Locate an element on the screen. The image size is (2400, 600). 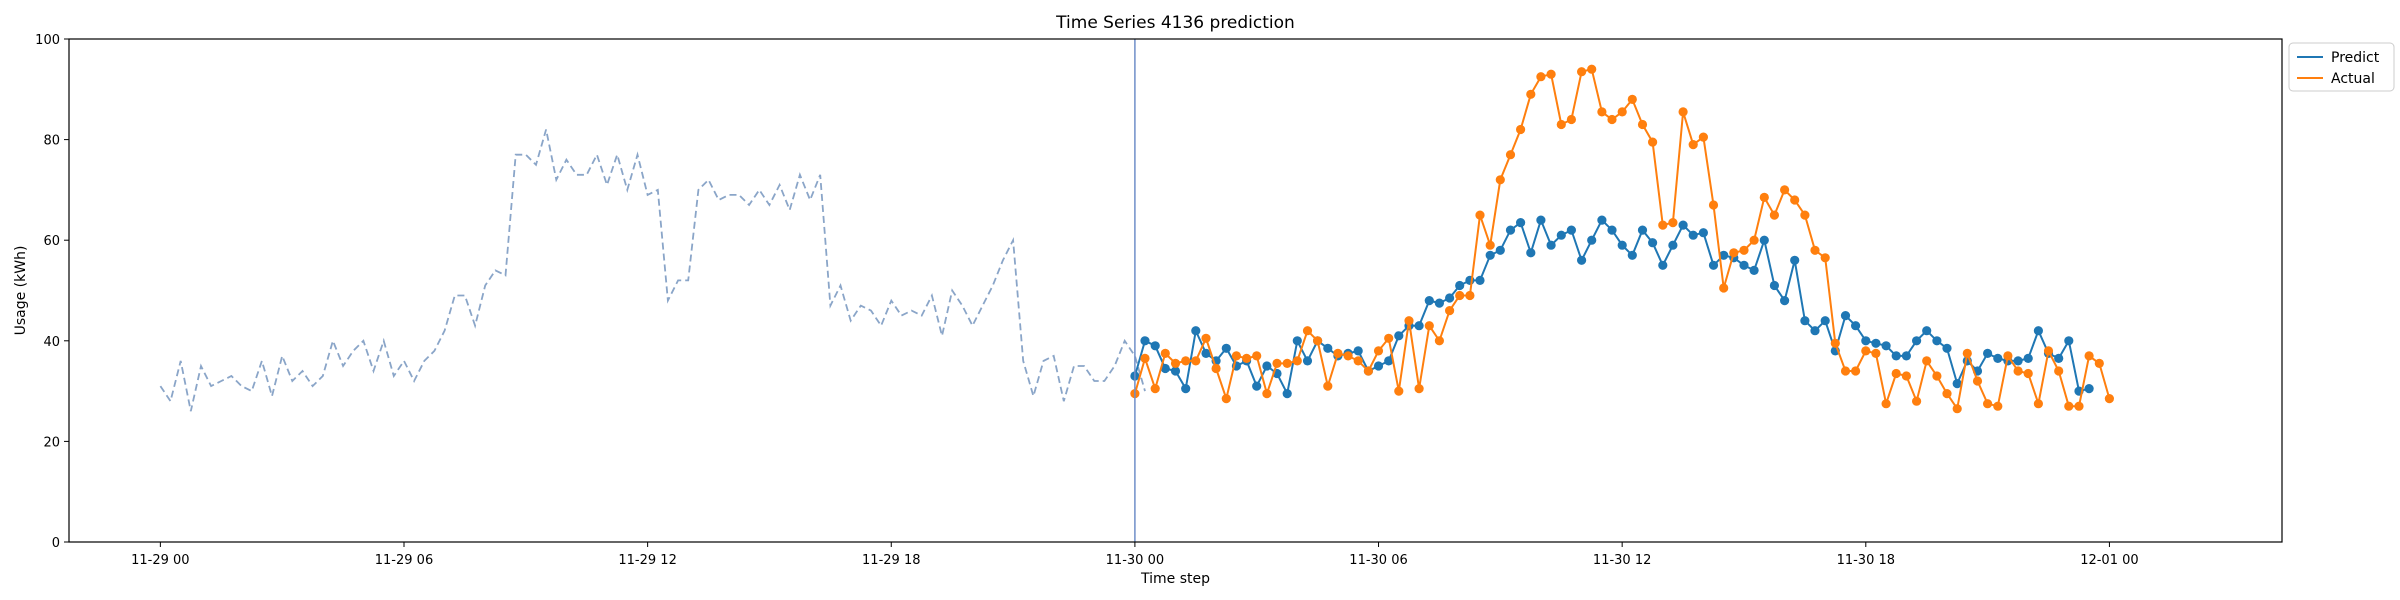
y-tick-label: 80 is located at coordinates (51, 141).